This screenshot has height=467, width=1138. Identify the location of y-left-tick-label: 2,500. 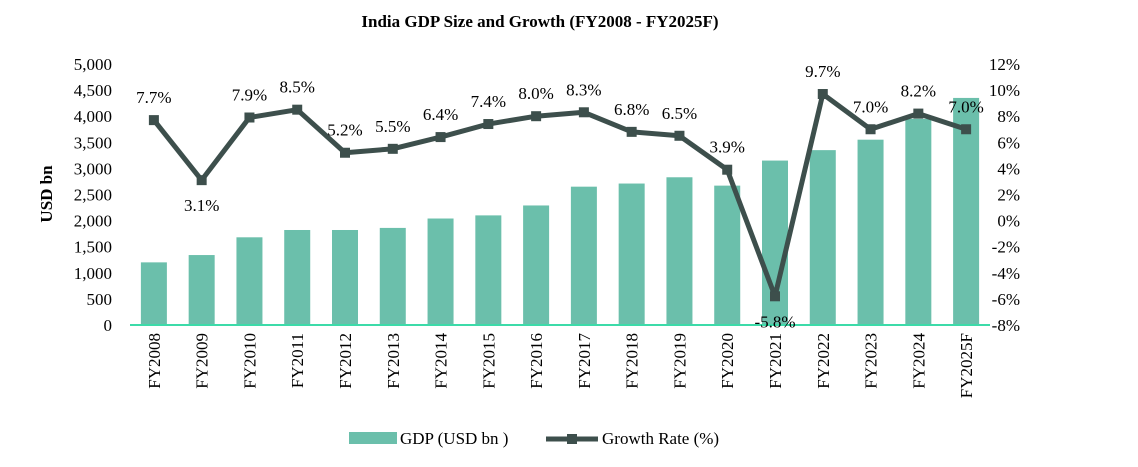
(93, 195).